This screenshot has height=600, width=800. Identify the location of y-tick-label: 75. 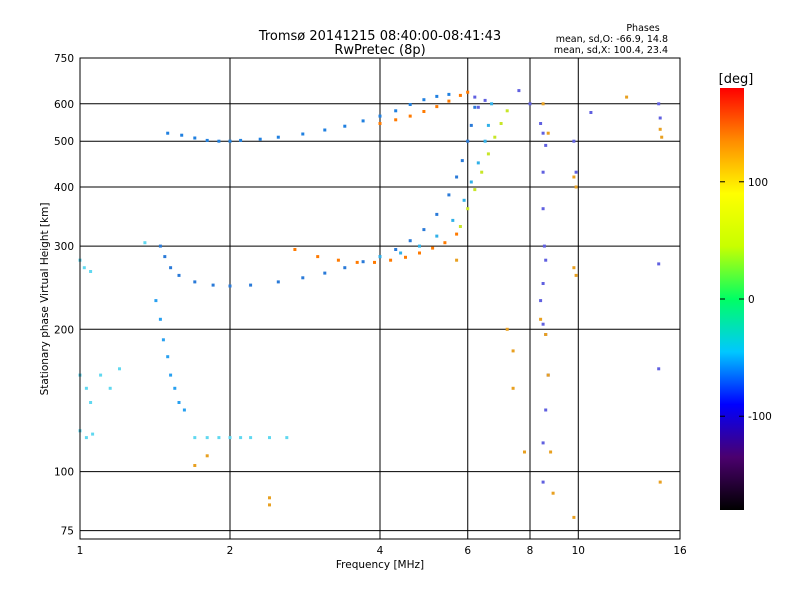
(67, 532).